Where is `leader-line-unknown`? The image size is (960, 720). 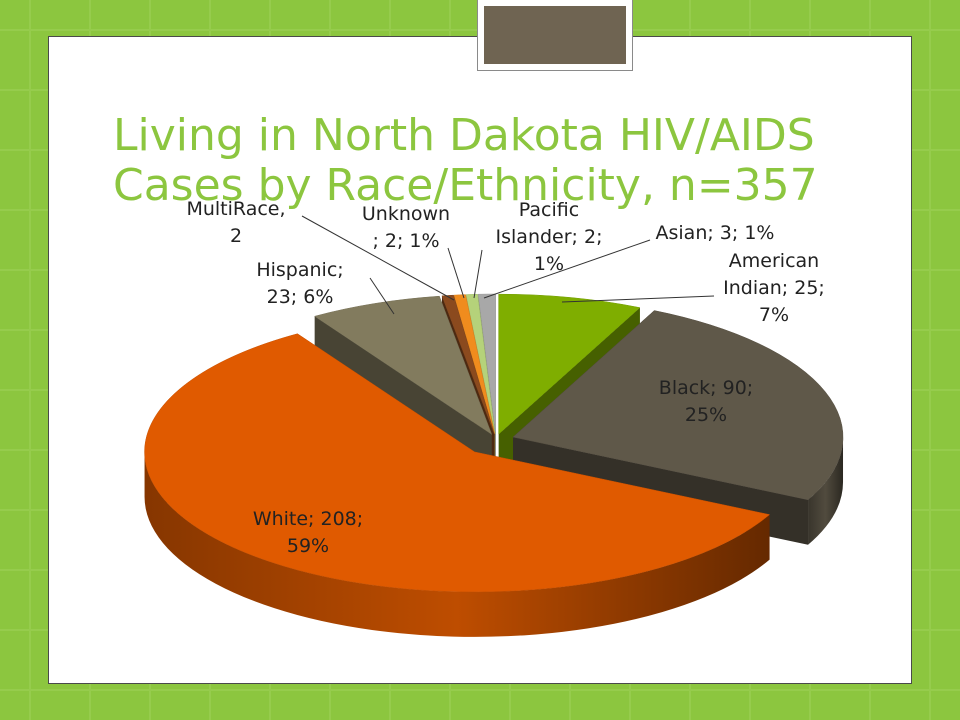 leader-line-unknown is located at coordinates (456, 273).